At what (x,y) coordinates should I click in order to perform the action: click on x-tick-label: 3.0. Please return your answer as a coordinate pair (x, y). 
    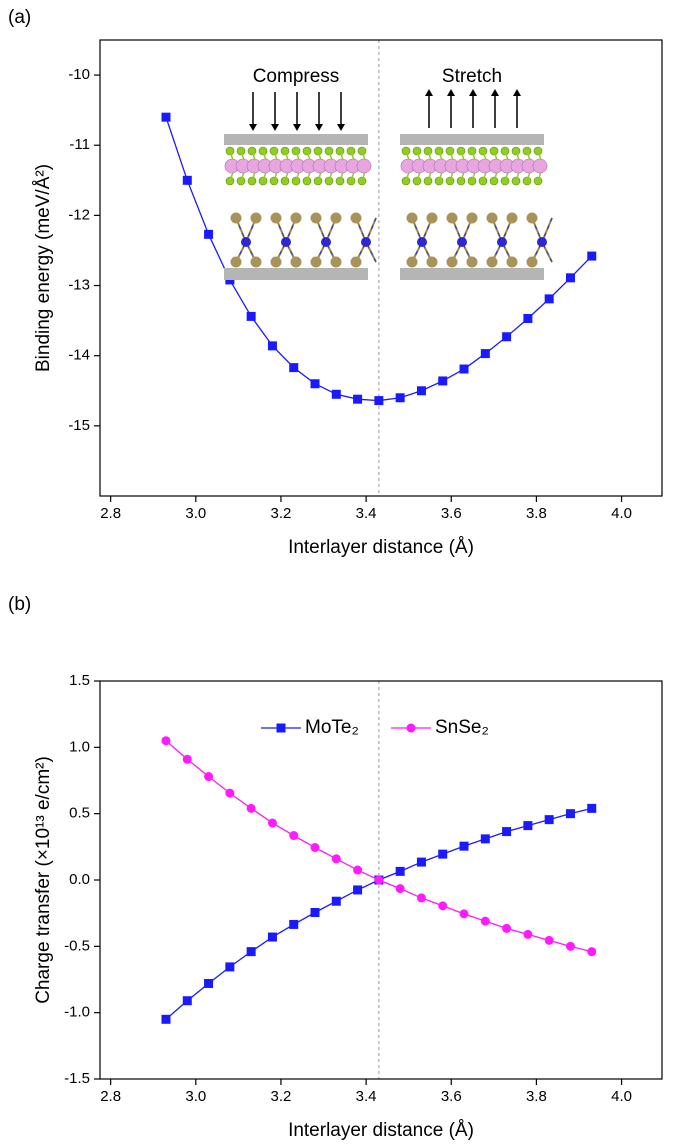
    Looking at the image, I should click on (195, 1096).